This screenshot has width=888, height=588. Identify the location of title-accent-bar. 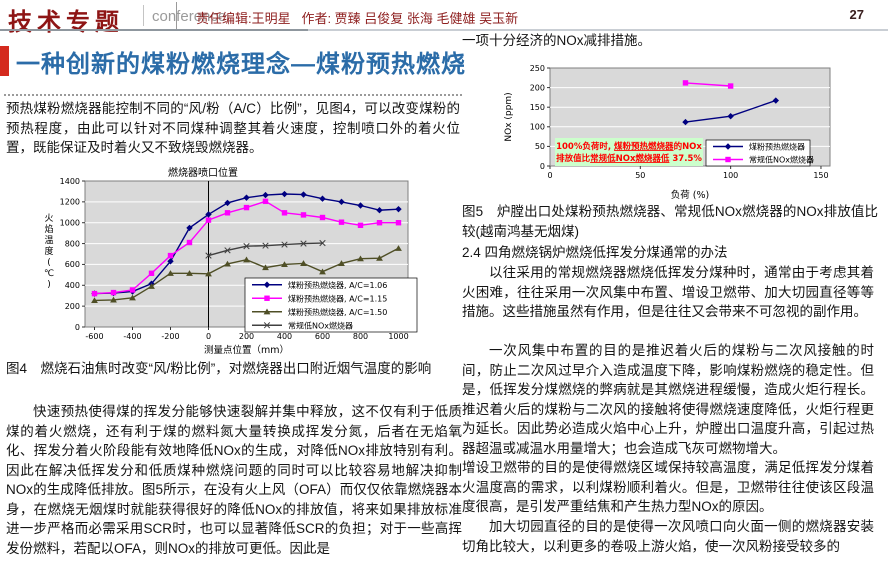
(4, 61).